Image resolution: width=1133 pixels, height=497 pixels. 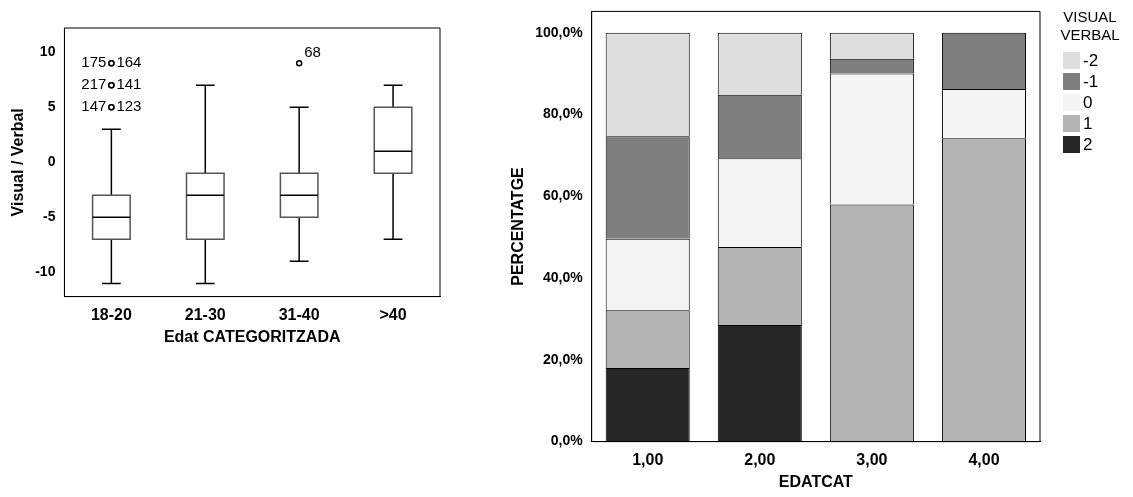 I want to click on x-tick-label: 4,00, so click(x=984, y=459).